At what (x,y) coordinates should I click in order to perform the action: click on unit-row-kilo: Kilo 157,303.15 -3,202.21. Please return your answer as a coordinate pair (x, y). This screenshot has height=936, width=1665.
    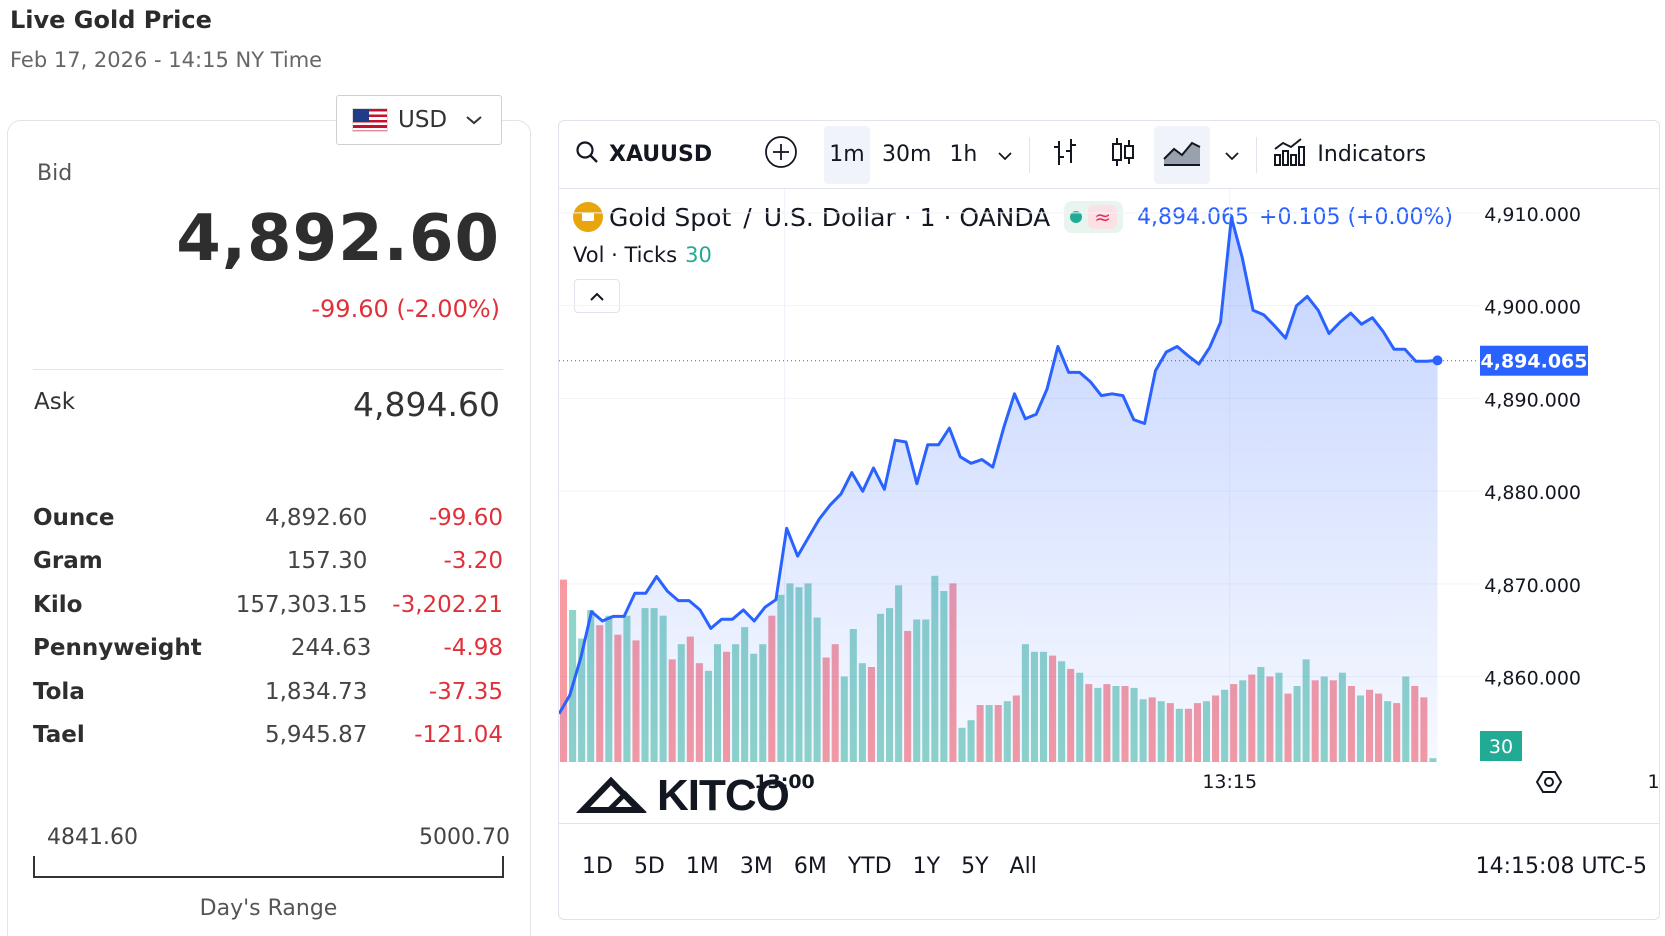
    Looking at the image, I should click on (268, 605).